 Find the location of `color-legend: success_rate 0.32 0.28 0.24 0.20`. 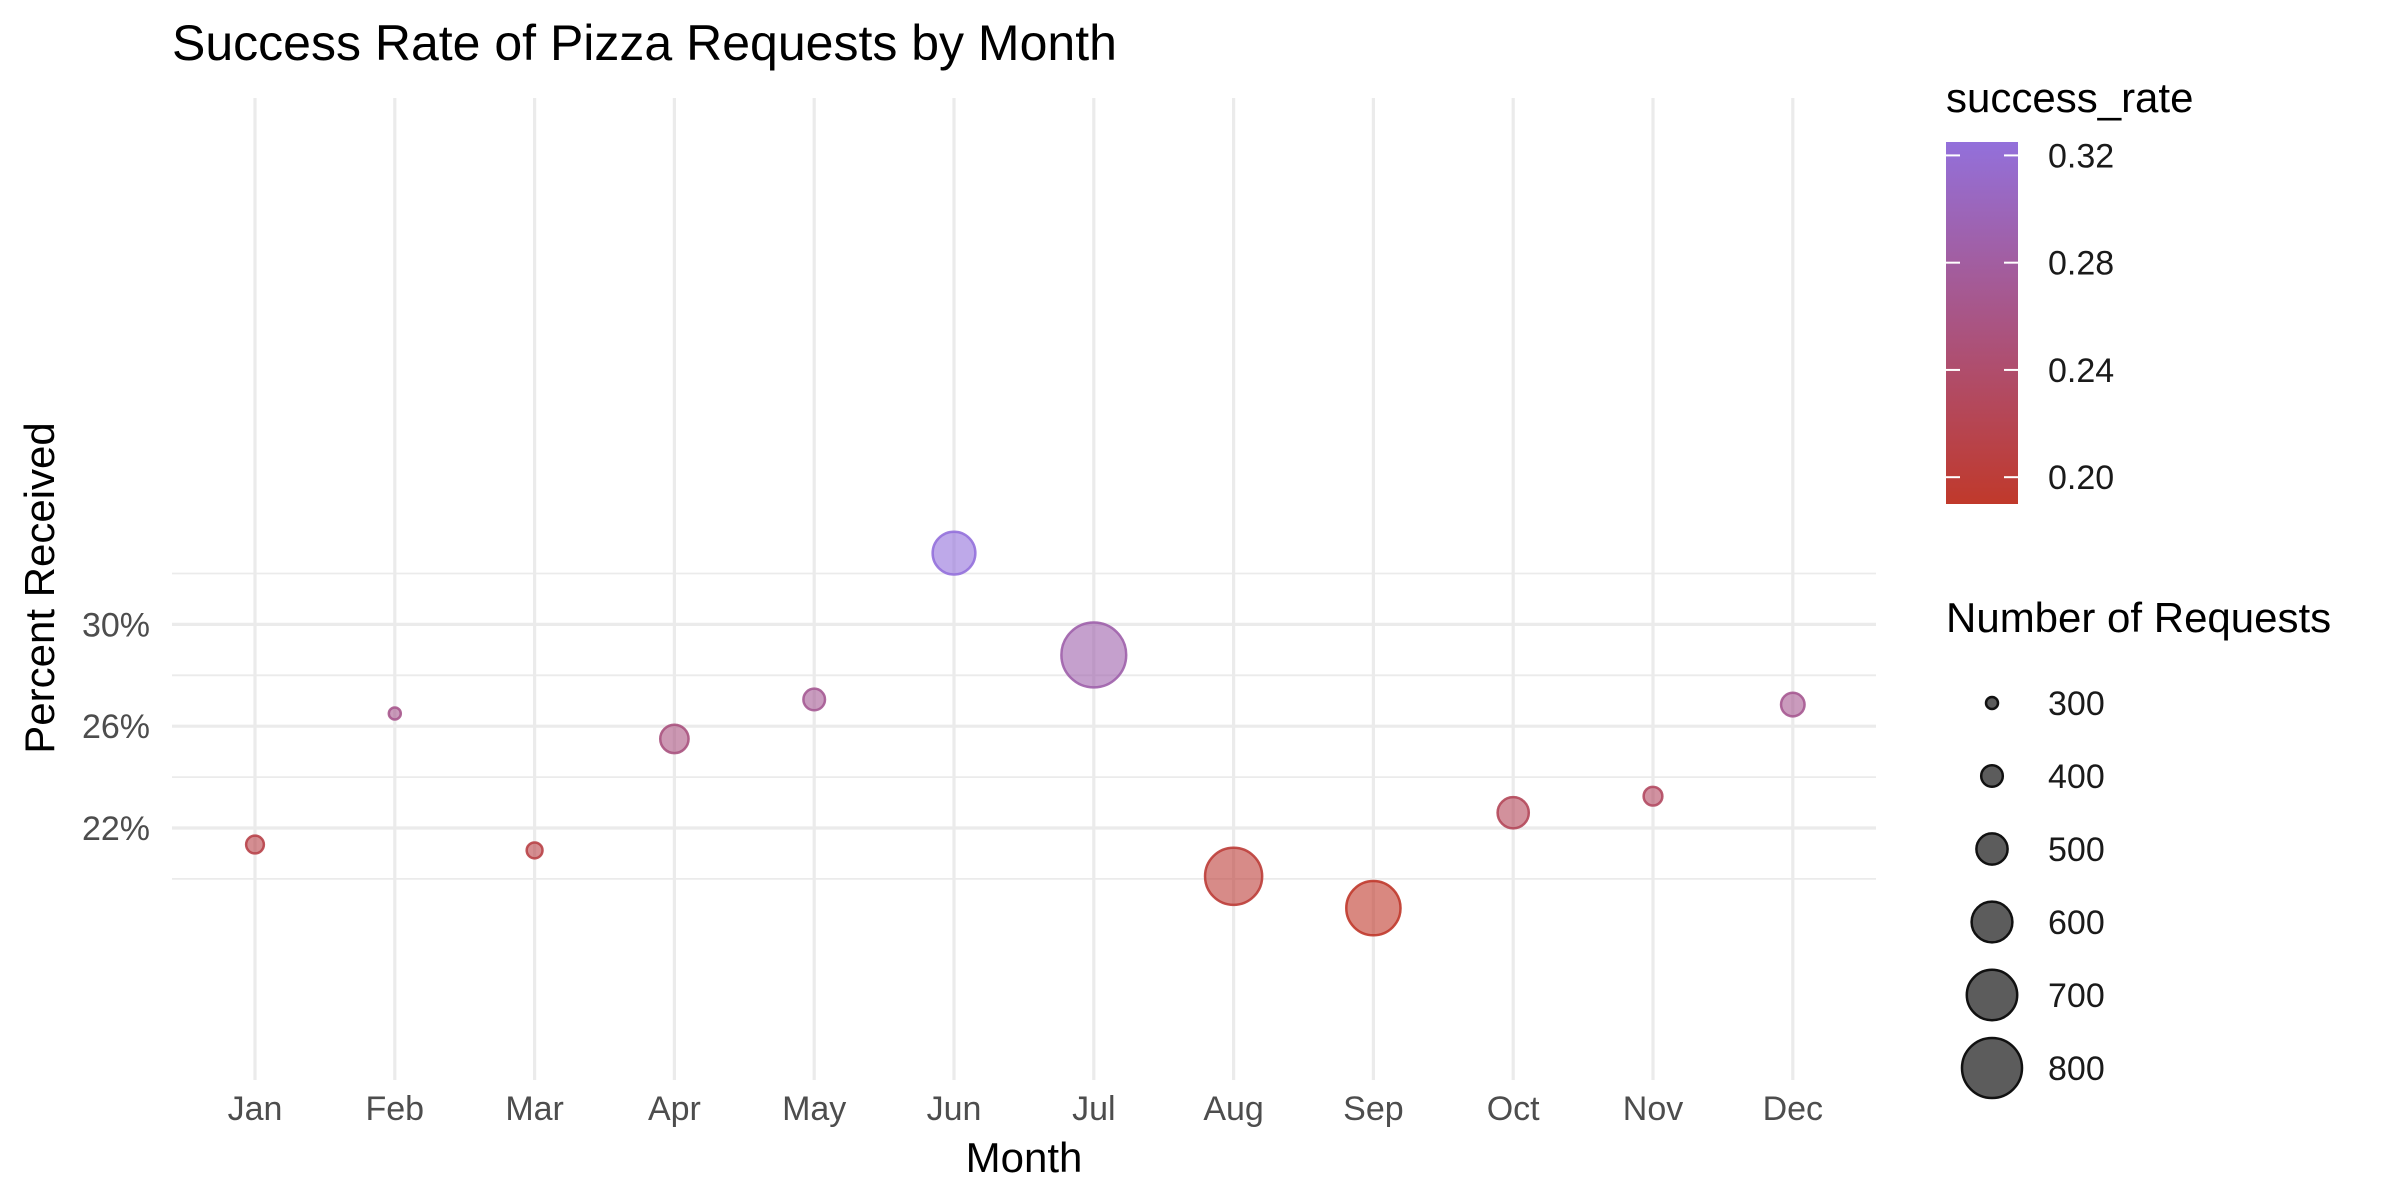

color-legend: success_rate 0.32 0.28 0.24 0.20 is located at coordinates (2069, 289).